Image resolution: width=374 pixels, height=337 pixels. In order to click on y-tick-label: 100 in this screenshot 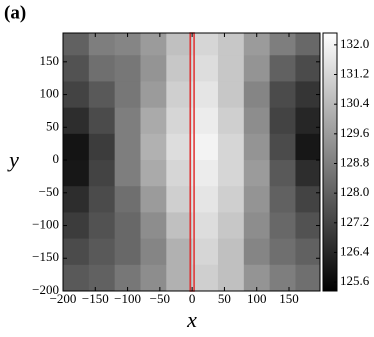, I will do `click(50, 93)`.